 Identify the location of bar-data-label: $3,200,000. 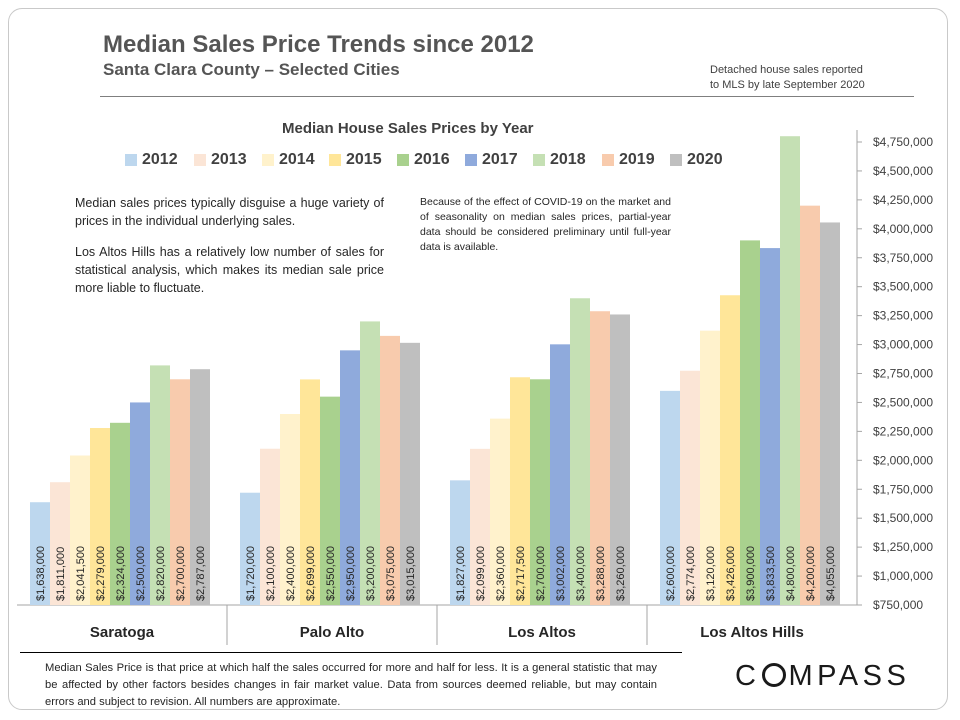
(371, 573).